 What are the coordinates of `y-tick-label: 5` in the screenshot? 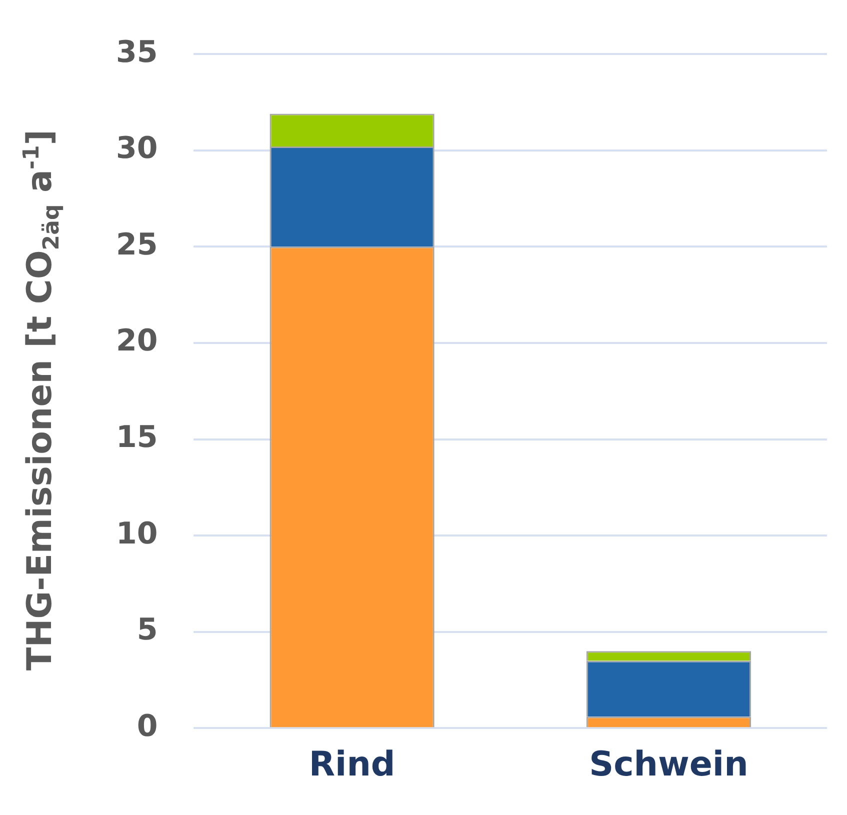 It's located at (147, 630).